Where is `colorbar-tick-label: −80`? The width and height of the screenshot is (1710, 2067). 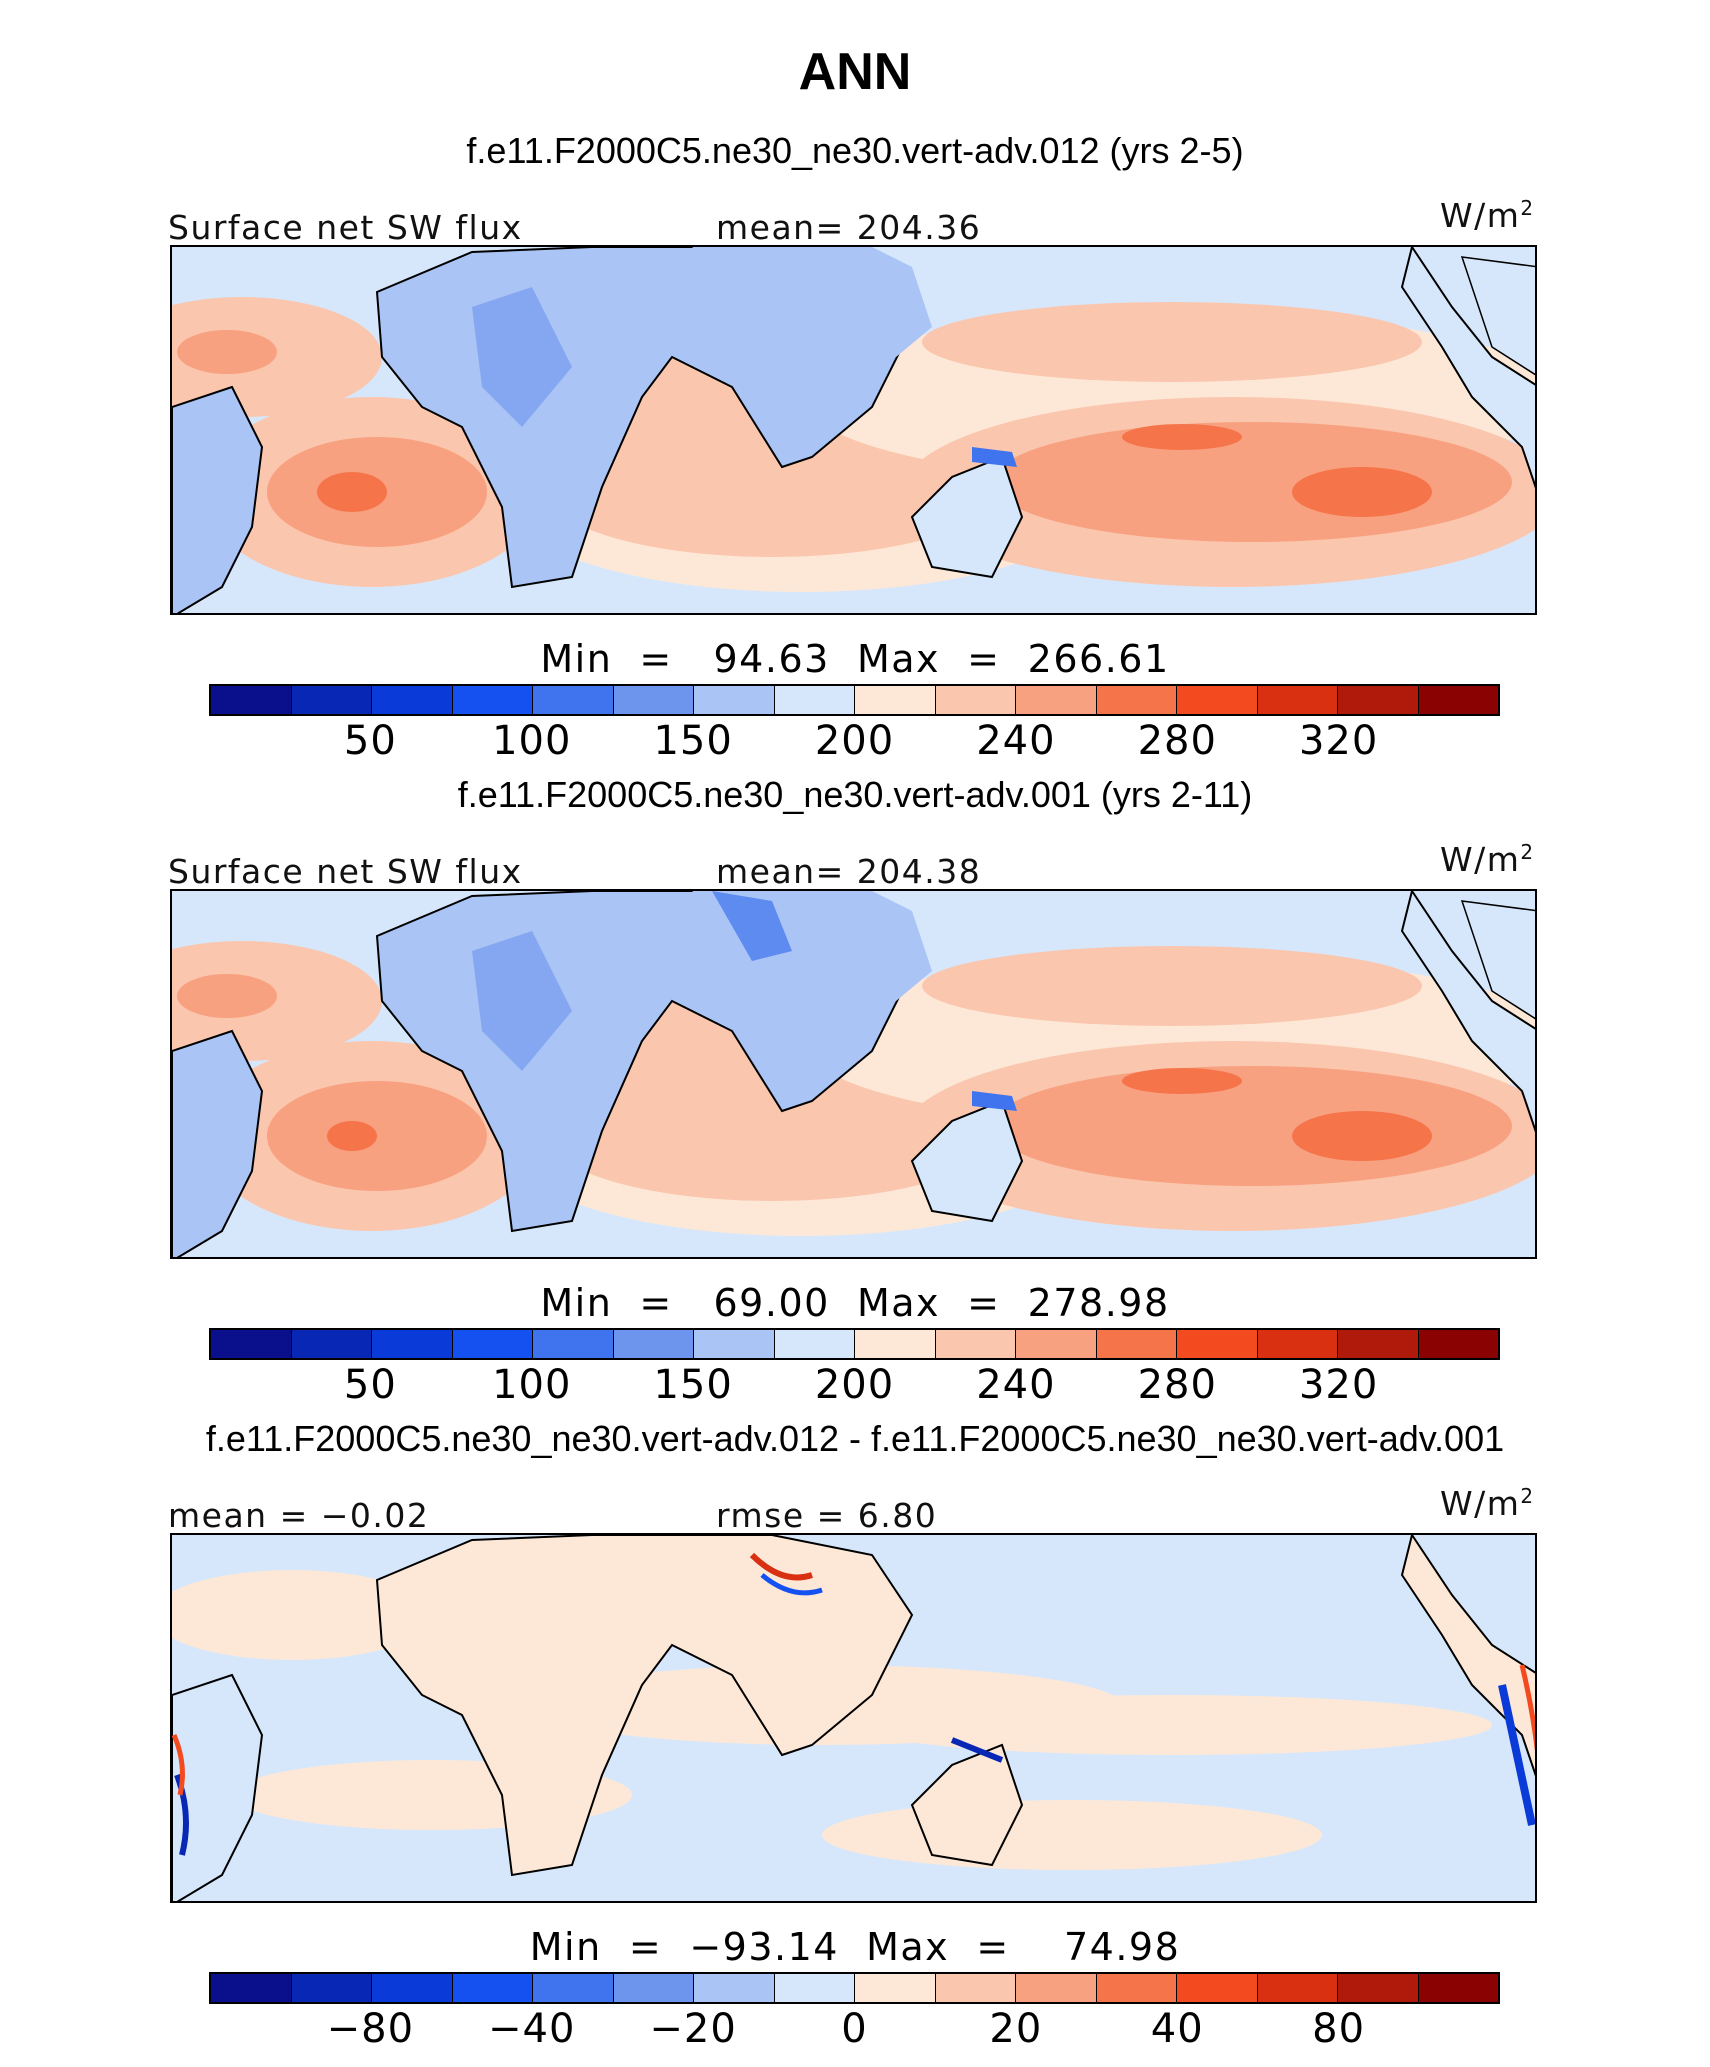 colorbar-tick-label: −80 is located at coordinates (370, 2029).